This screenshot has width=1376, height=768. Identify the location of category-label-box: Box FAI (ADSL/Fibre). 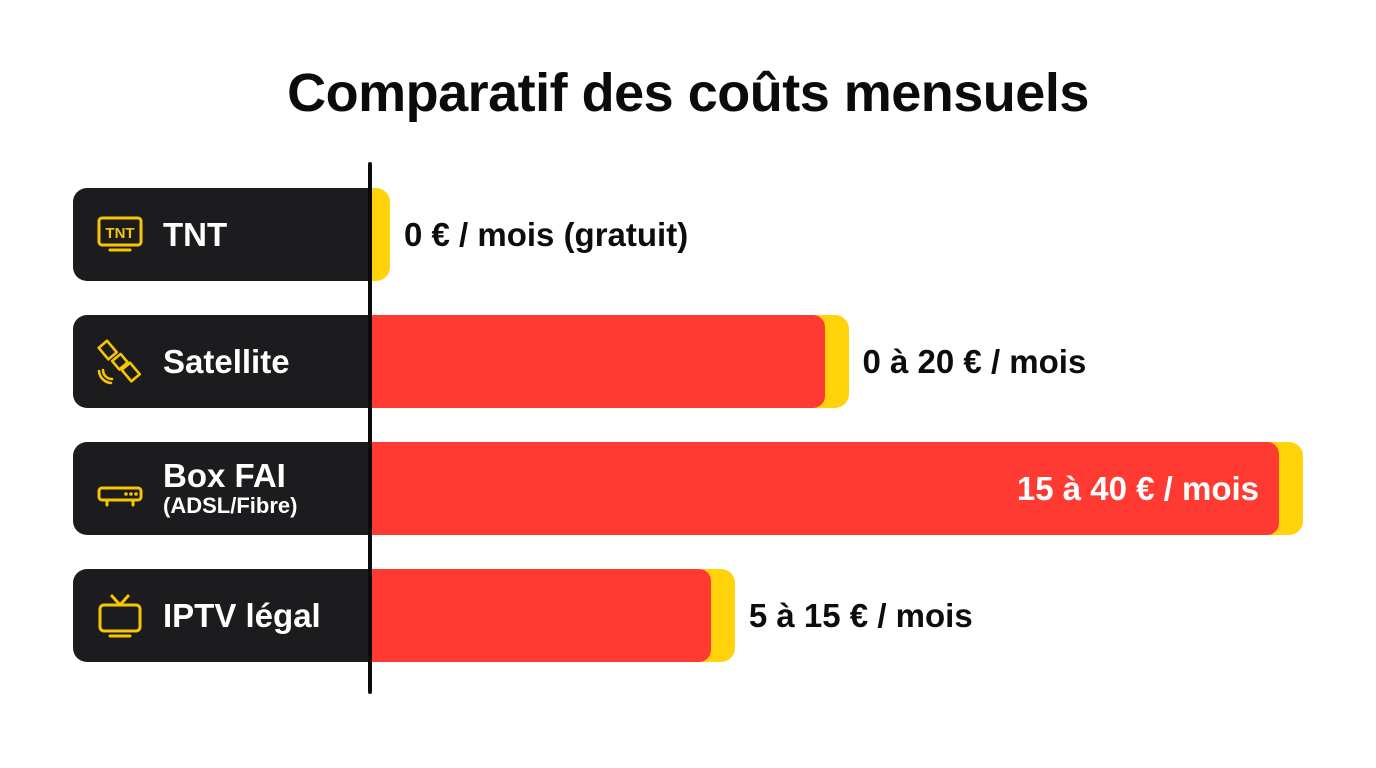
(228, 488).